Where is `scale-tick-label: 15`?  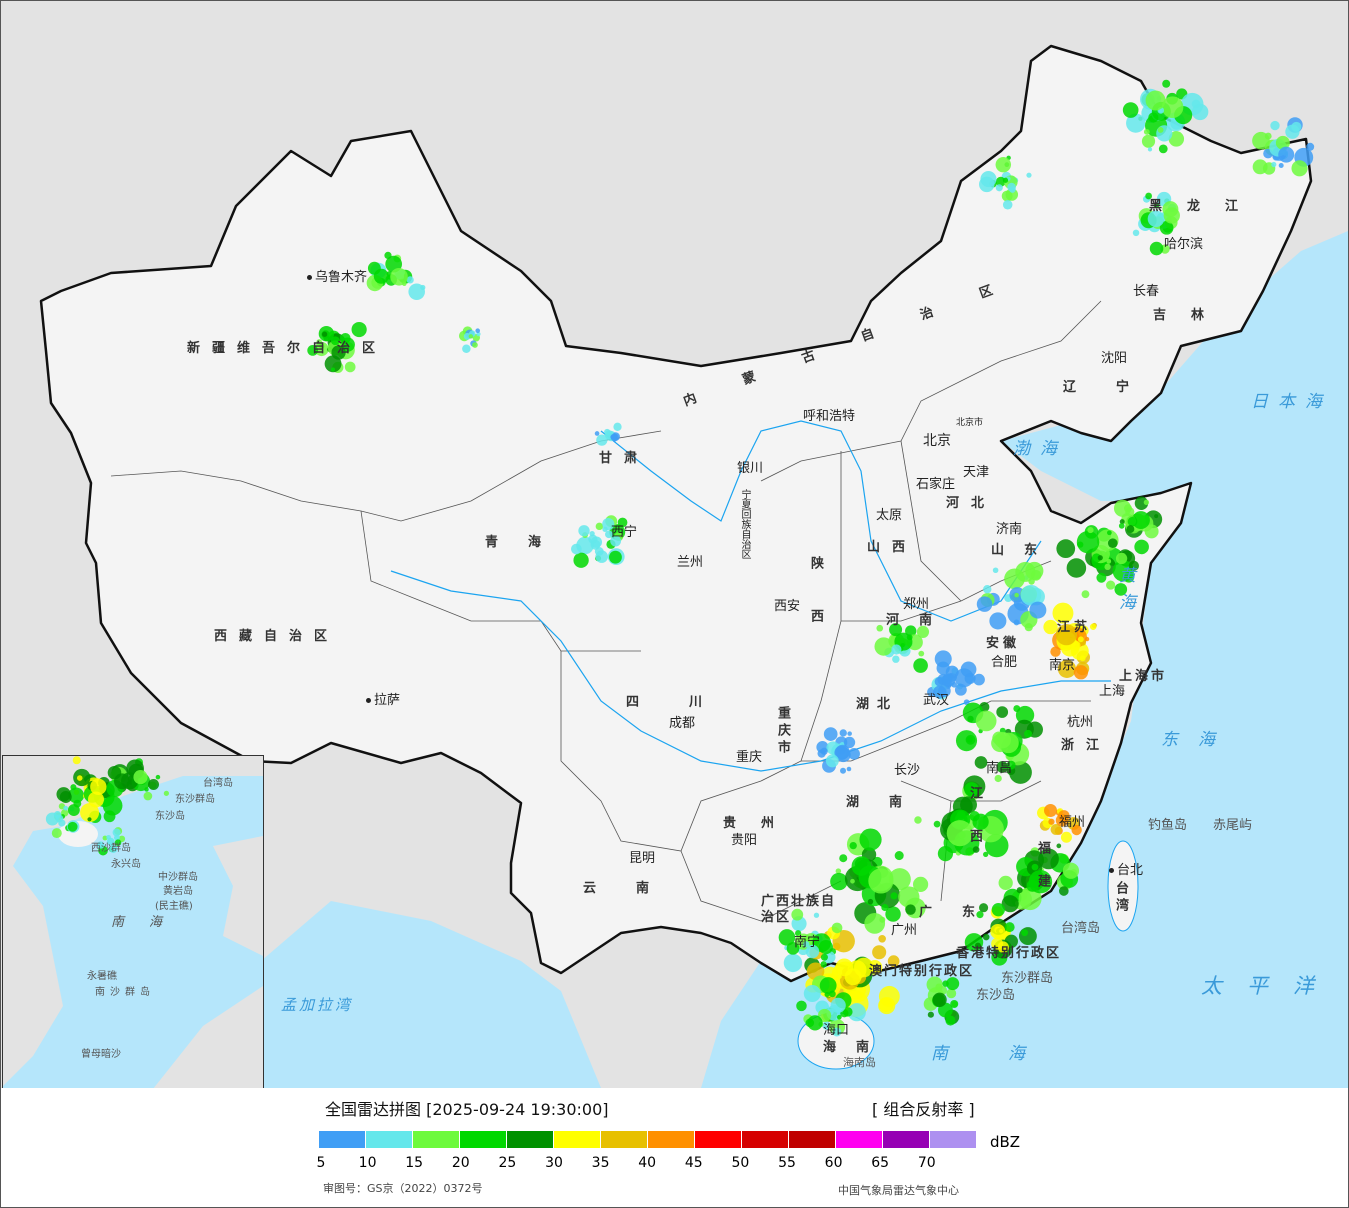 scale-tick-label: 15 is located at coordinates (414, 1163).